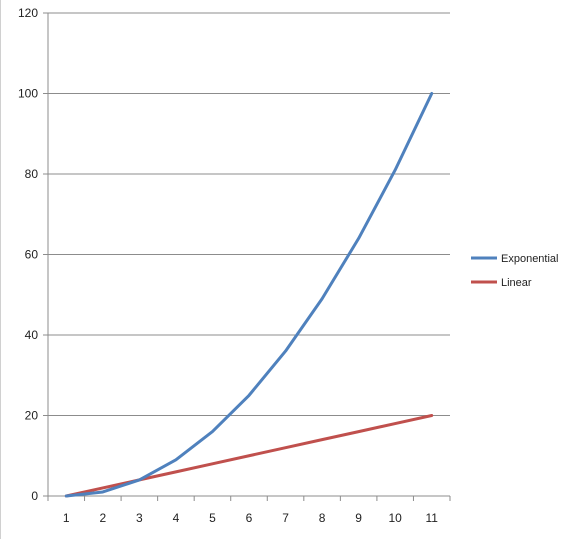  I want to click on x-tick-label: 3, so click(139, 518).